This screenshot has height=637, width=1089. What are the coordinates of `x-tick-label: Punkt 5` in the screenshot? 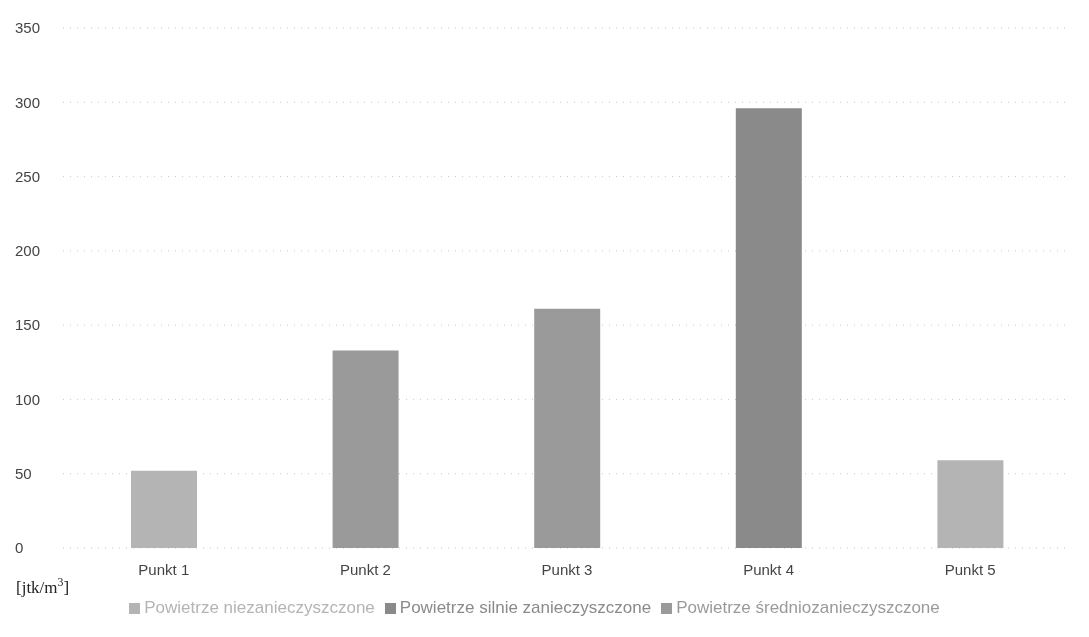 It's located at (970, 569).